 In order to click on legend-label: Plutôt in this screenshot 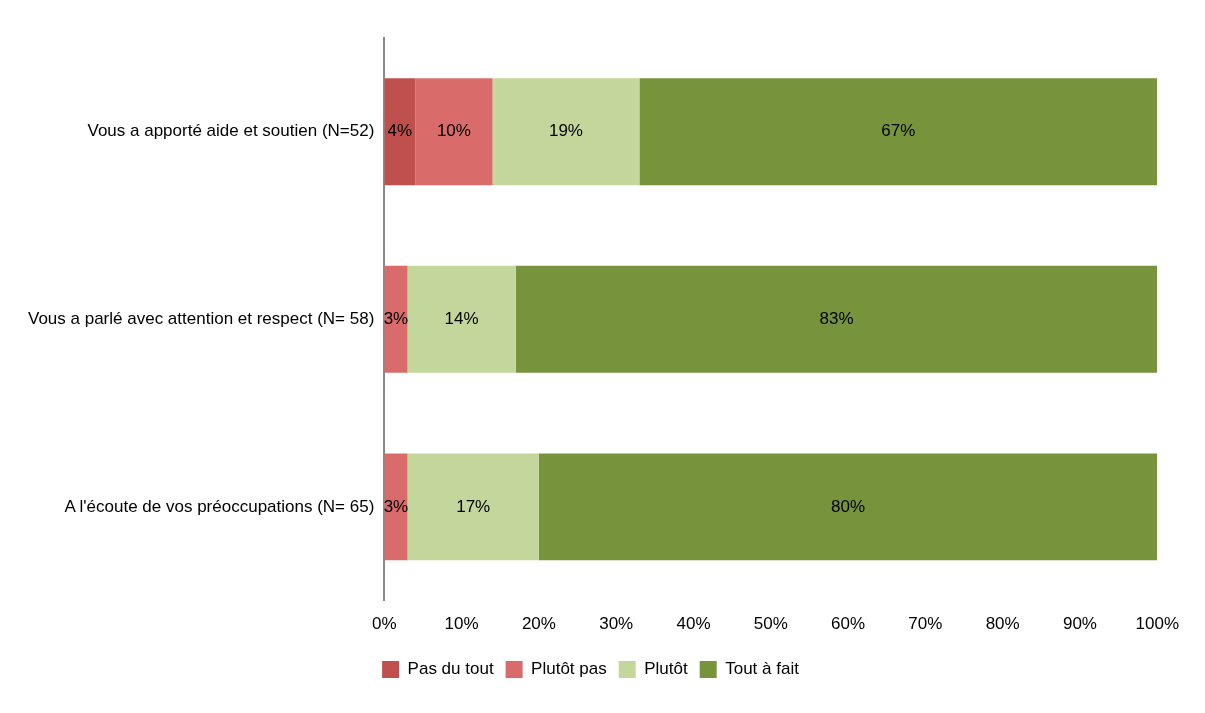, I will do `click(666, 669)`.